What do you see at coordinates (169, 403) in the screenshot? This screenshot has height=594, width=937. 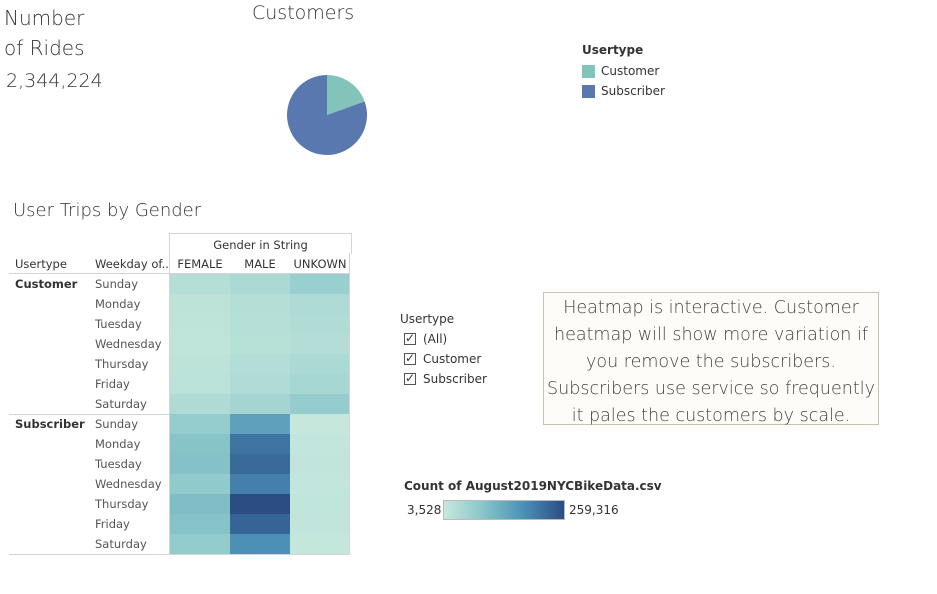 I see `heatmap-border` at bounding box center [169, 403].